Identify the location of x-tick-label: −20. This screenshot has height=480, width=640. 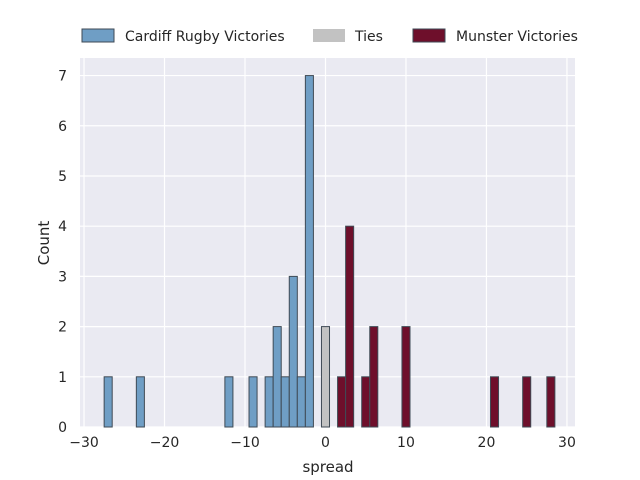
(165, 443).